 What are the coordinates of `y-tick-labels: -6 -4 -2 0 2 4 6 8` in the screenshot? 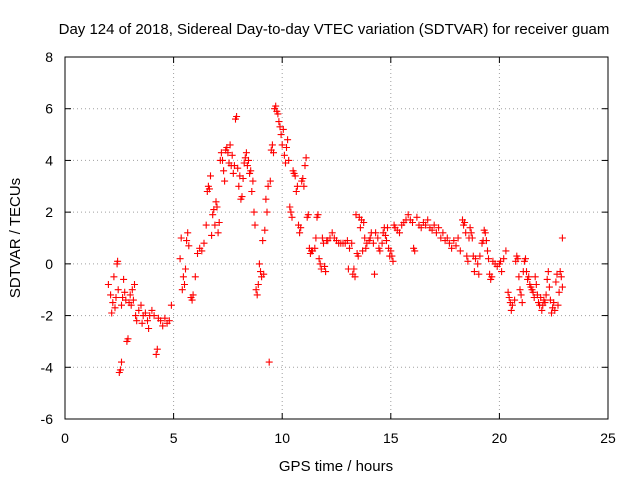 It's located at (47, 238).